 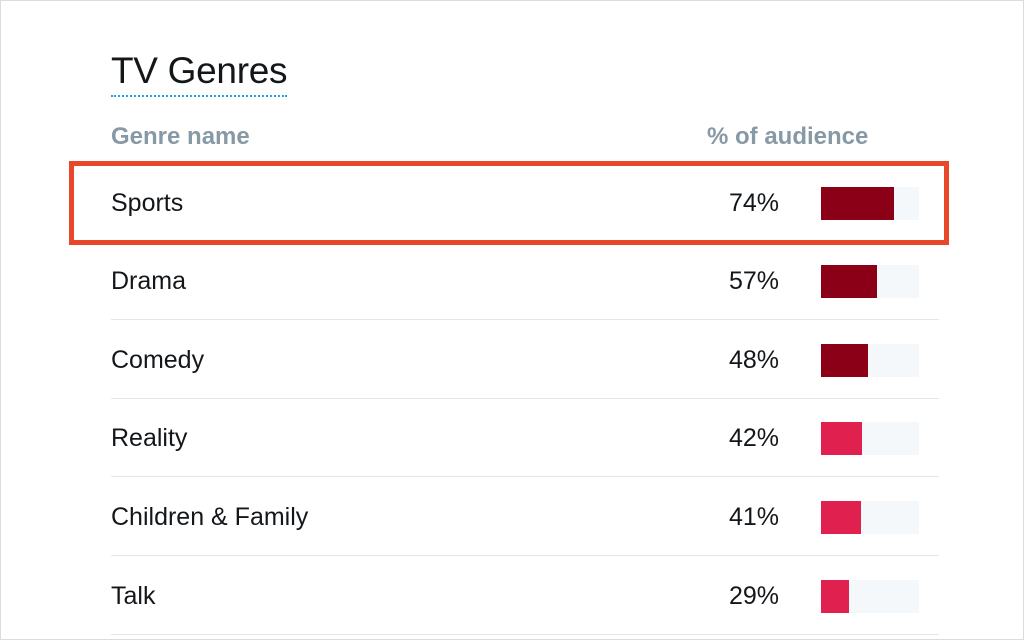 What do you see at coordinates (753, 517) in the screenshot?
I see `genre-percent: 41%` at bounding box center [753, 517].